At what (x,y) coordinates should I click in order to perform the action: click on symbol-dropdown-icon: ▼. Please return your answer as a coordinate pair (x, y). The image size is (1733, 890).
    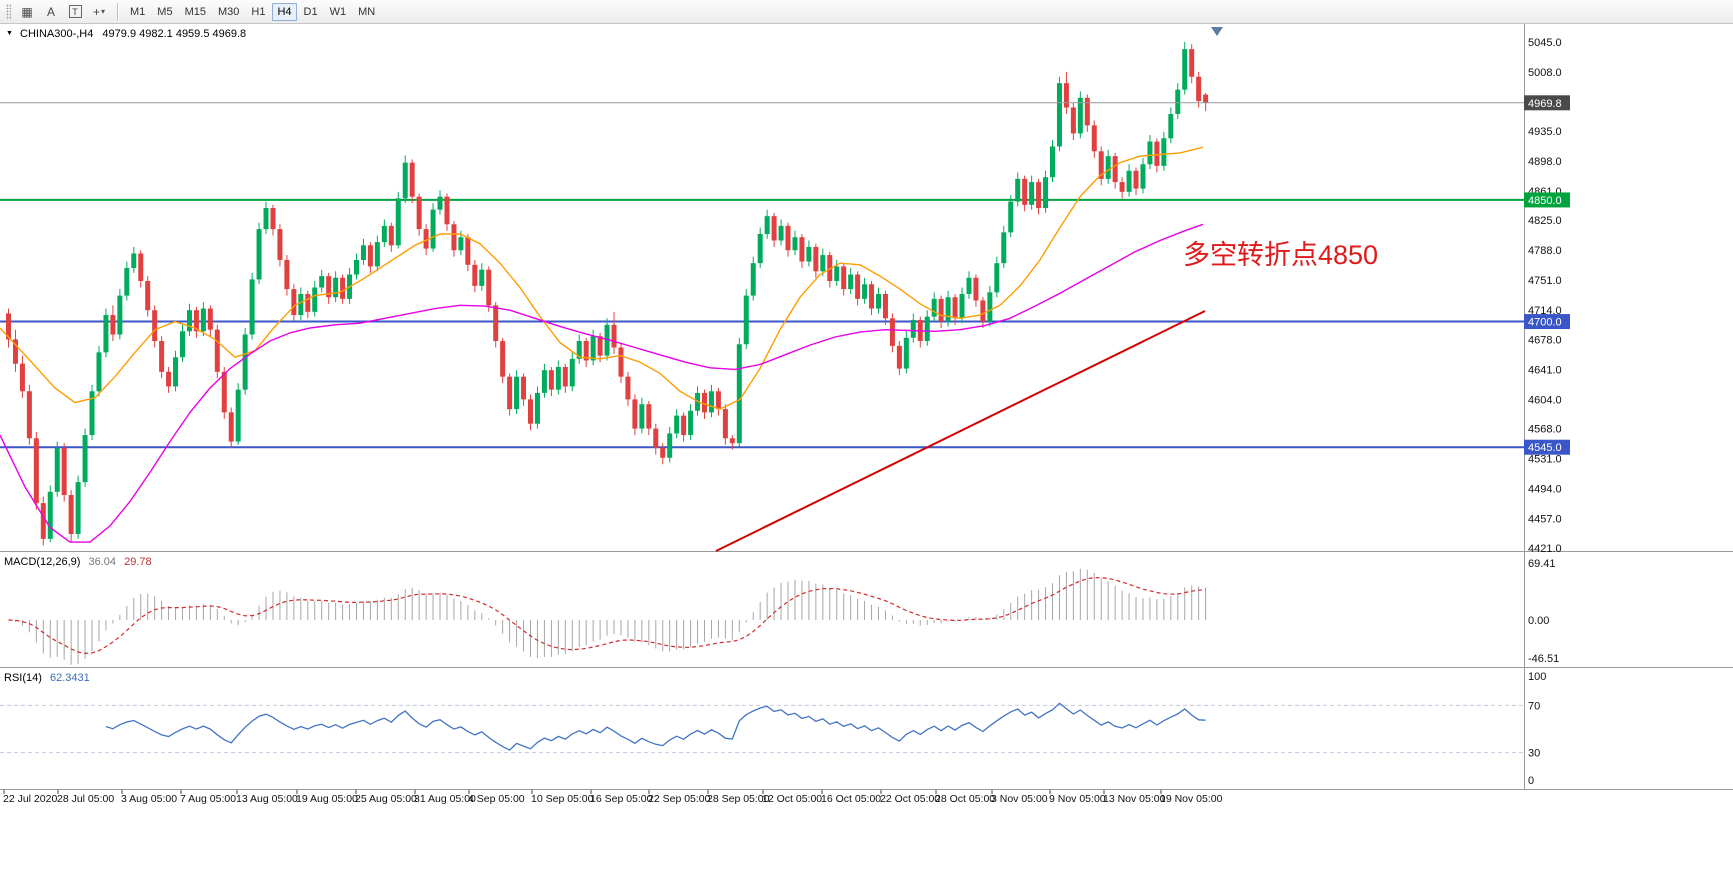
    Looking at the image, I should click on (9, 33).